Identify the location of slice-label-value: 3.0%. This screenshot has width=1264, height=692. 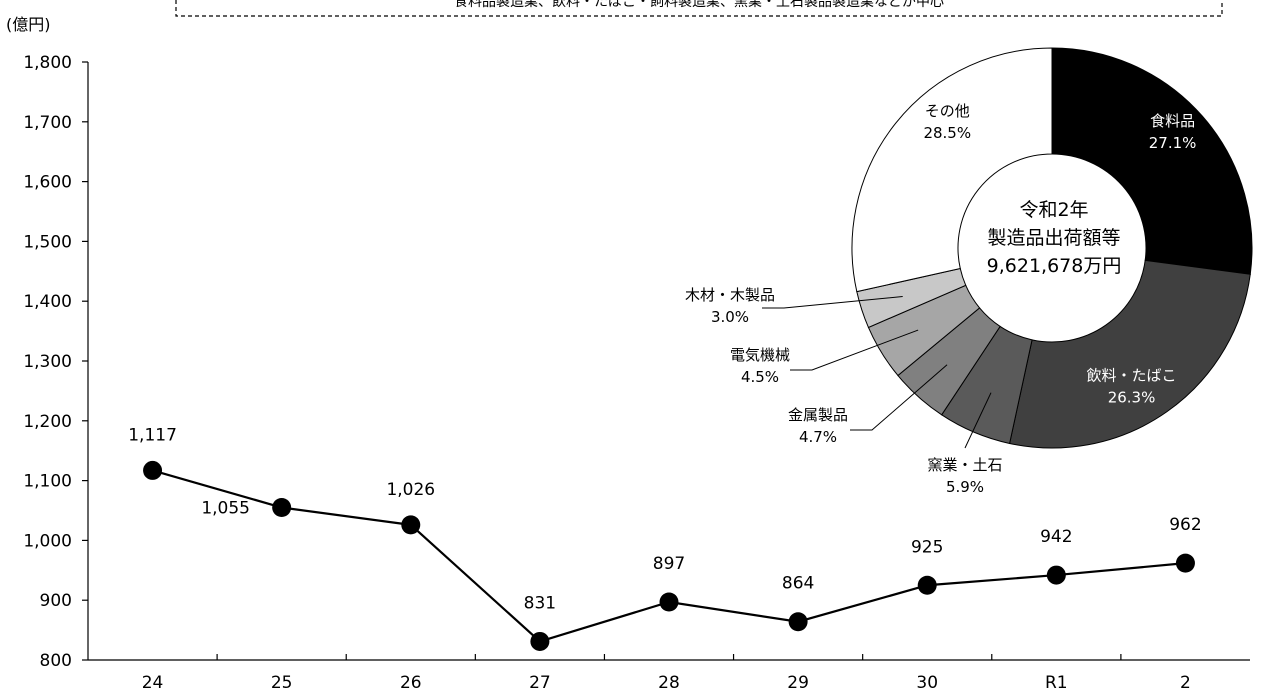
(730, 317).